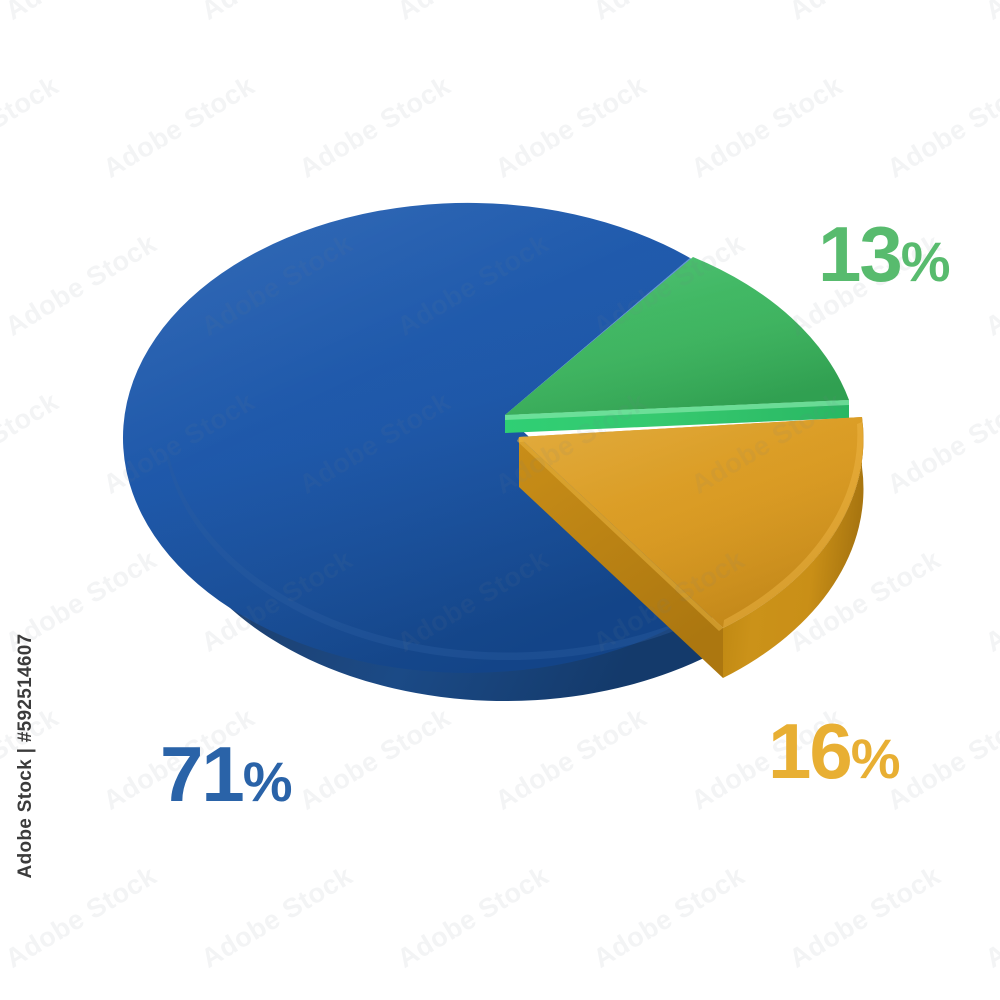 Image resolution: width=1000 pixels, height=1000 pixels. I want to click on slice-label-orange-symbol: %, so click(875, 758).